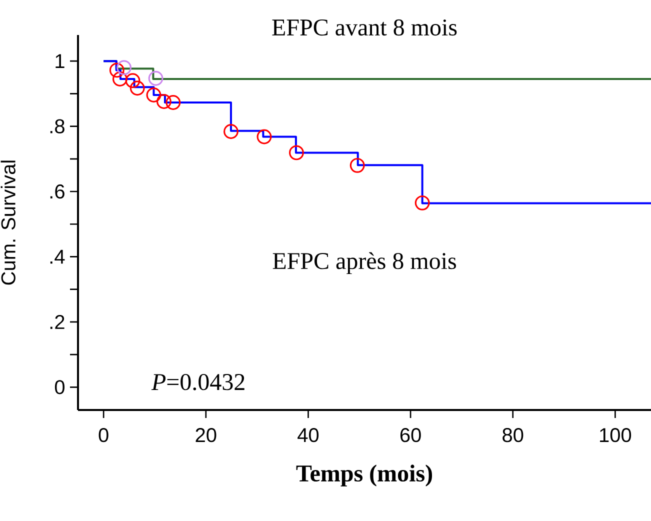 This screenshot has width=651, height=521. What do you see at coordinates (57, 191) in the screenshot?
I see `y-tick-label: .6` at bounding box center [57, 191].